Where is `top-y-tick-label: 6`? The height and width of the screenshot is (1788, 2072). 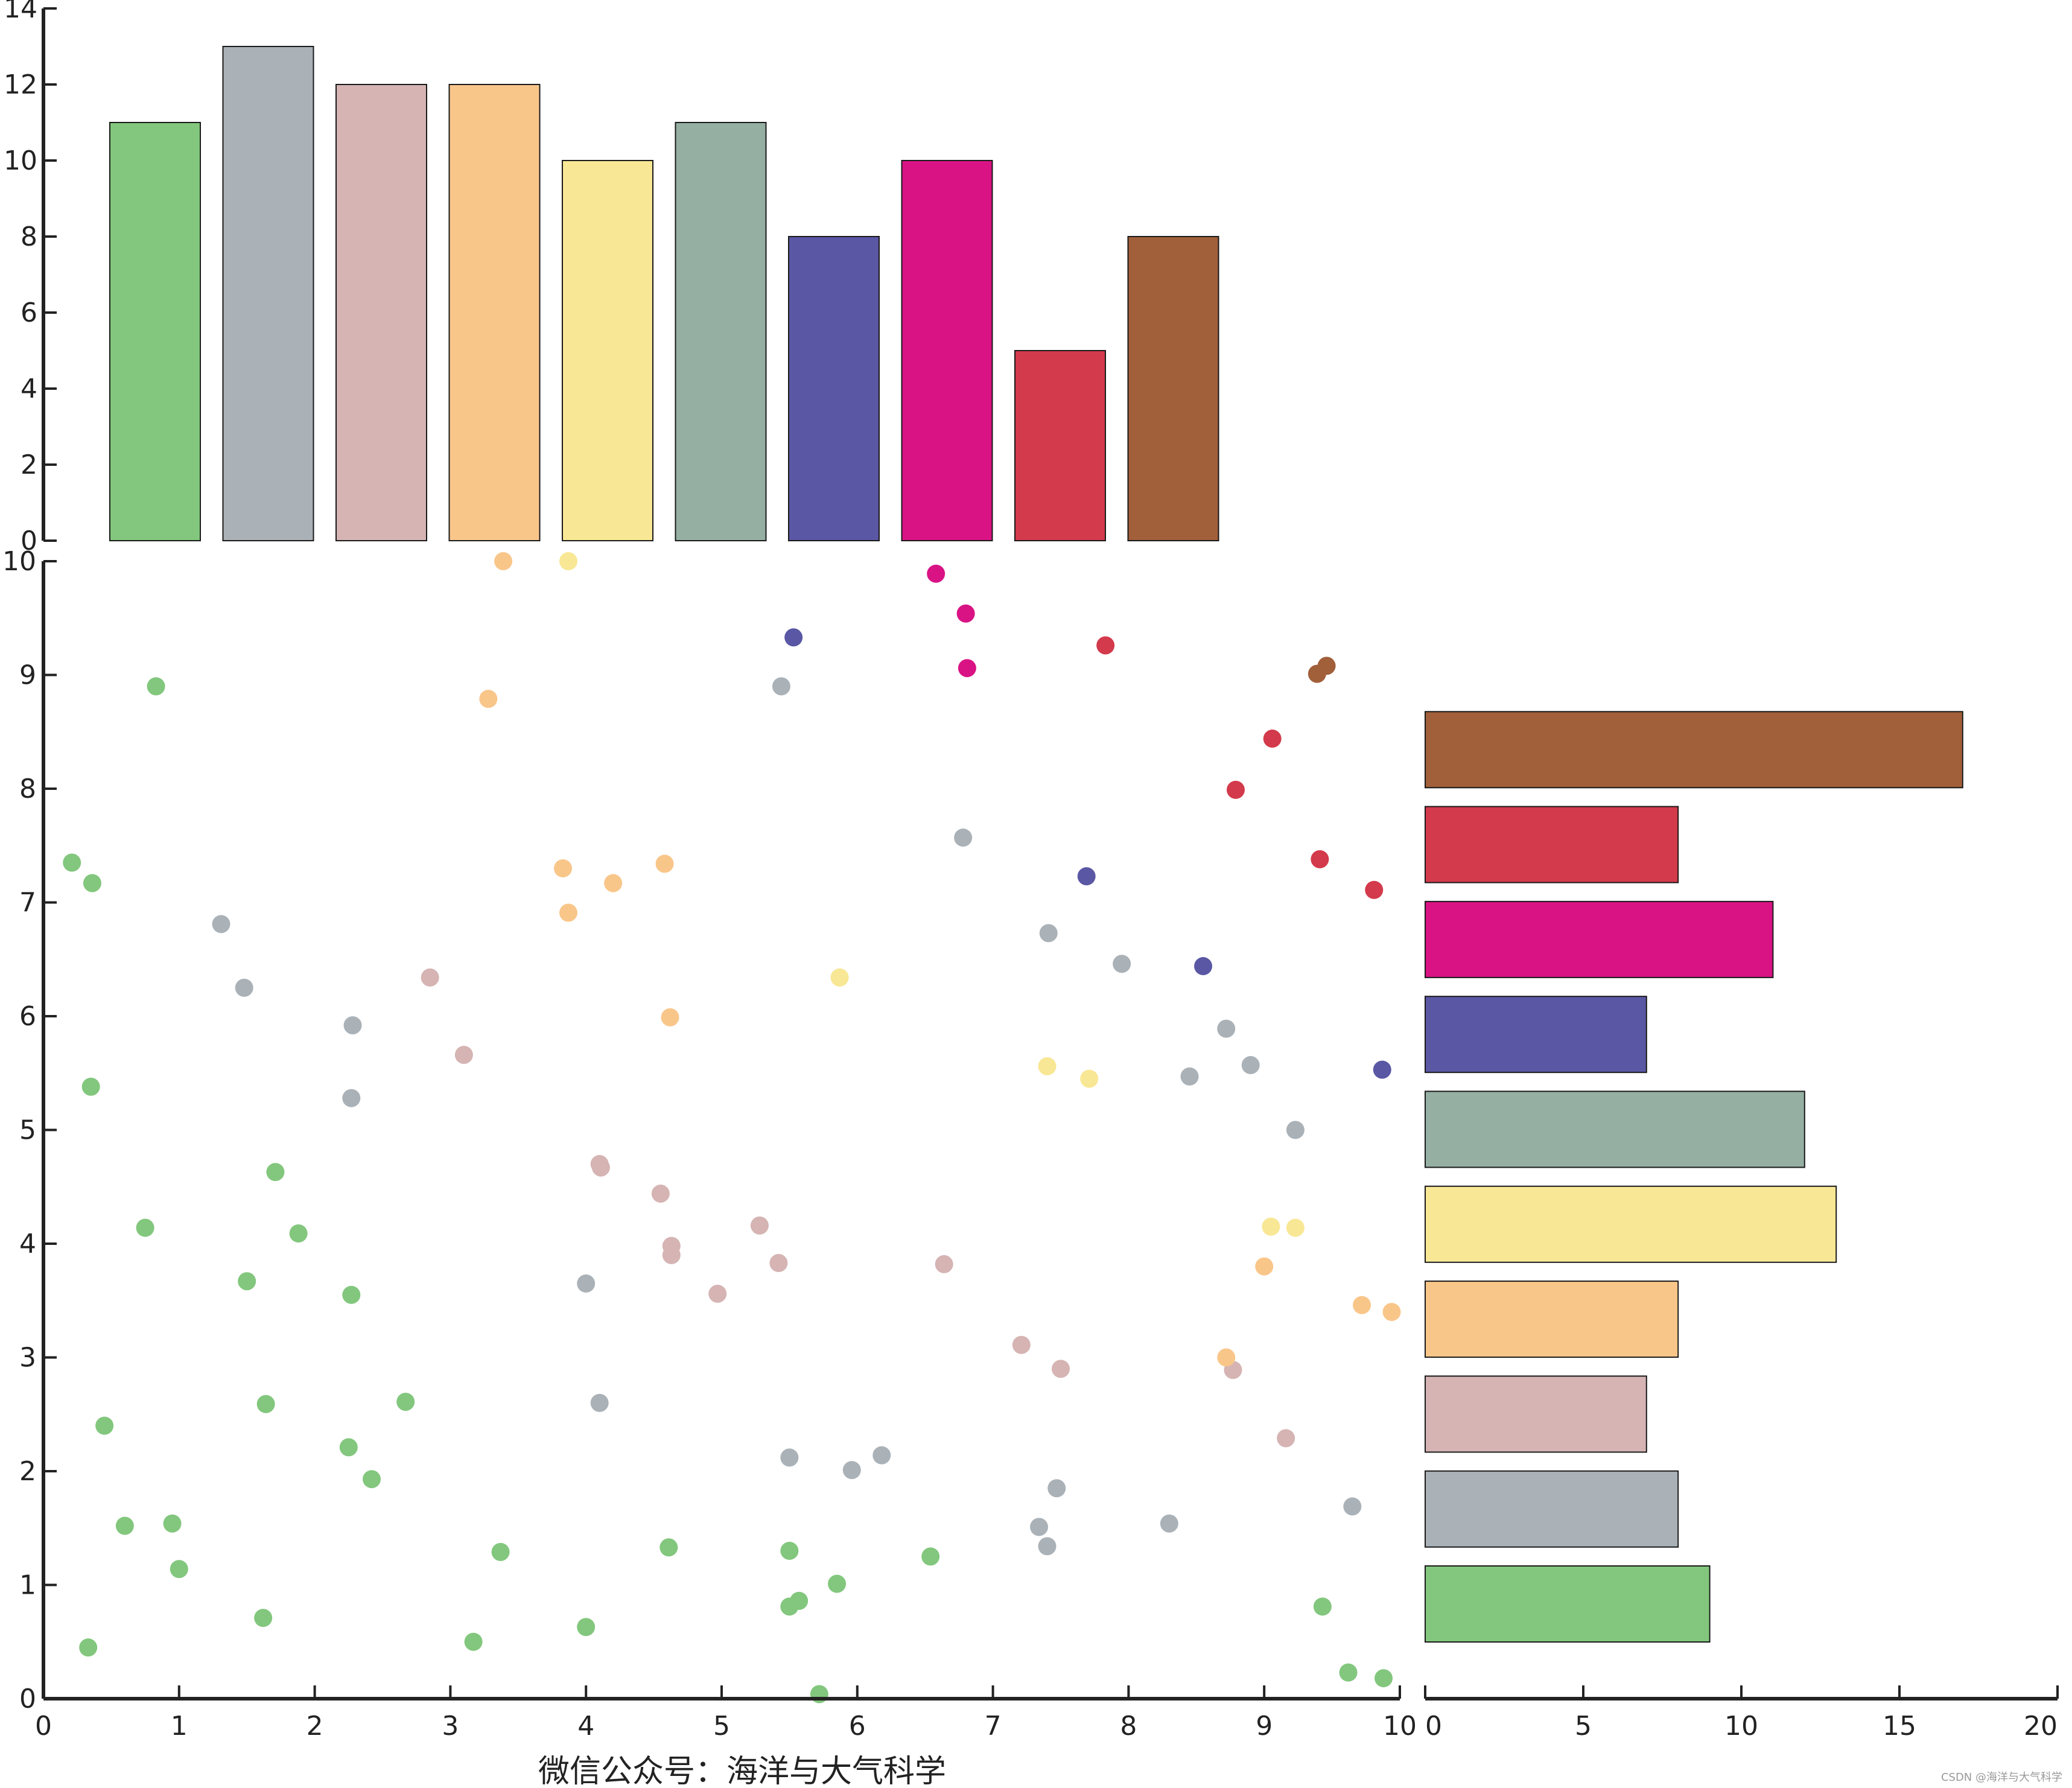 top-y-tick-label: 6 is located at coordinates (29, 312).